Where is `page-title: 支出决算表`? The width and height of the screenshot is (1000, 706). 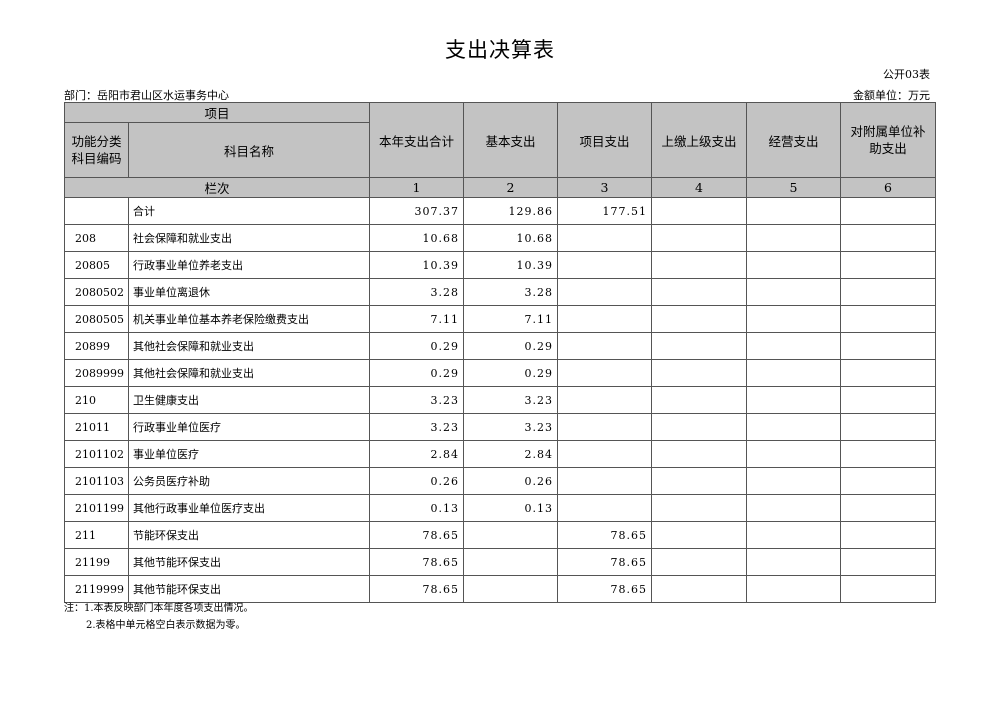
page-title: 支出决算表 is located at coordinates (500, 50).